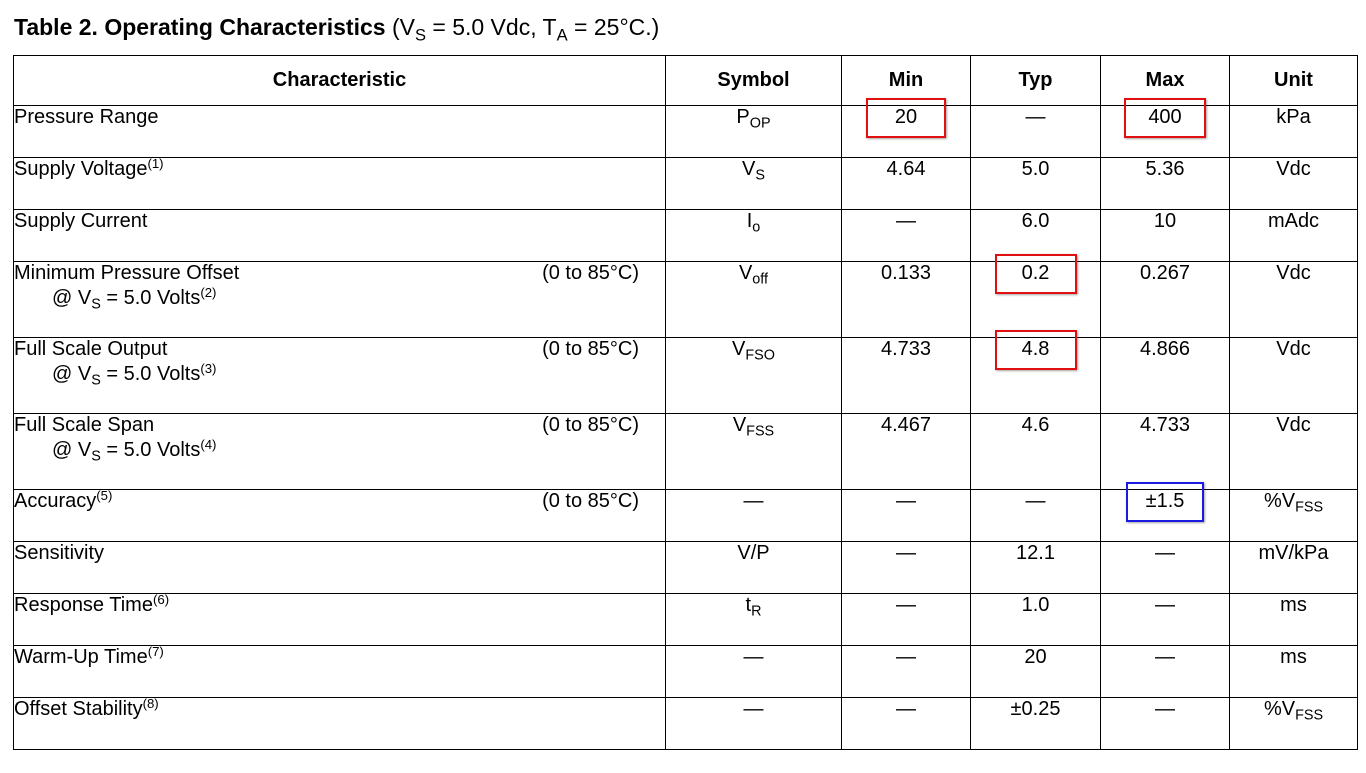 This screenshot has height=773, width=1366. What do you see at coordinates (1293, 80) in the screenshot?
I see `header-unit: Unit` at bounding box center [1293, 80].